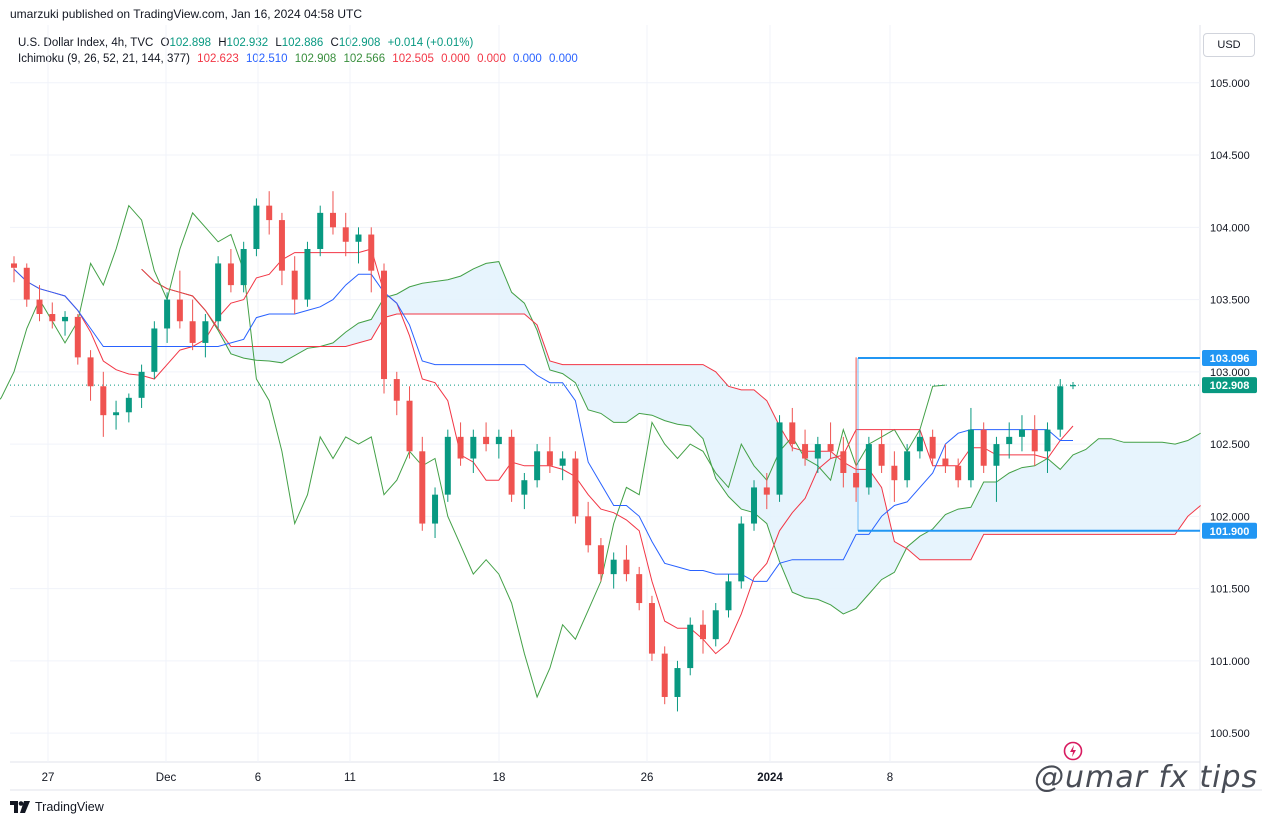  Describe the element at coordinates (69, 807) in the screenshot. I see `footer-brand-text: TradingView` at that location.